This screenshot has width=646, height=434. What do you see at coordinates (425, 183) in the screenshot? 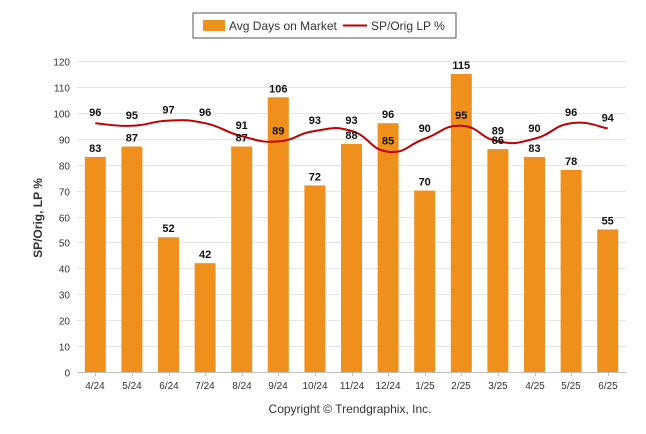
I see `bar-value-label: 70` at bounding box center [425, 183].